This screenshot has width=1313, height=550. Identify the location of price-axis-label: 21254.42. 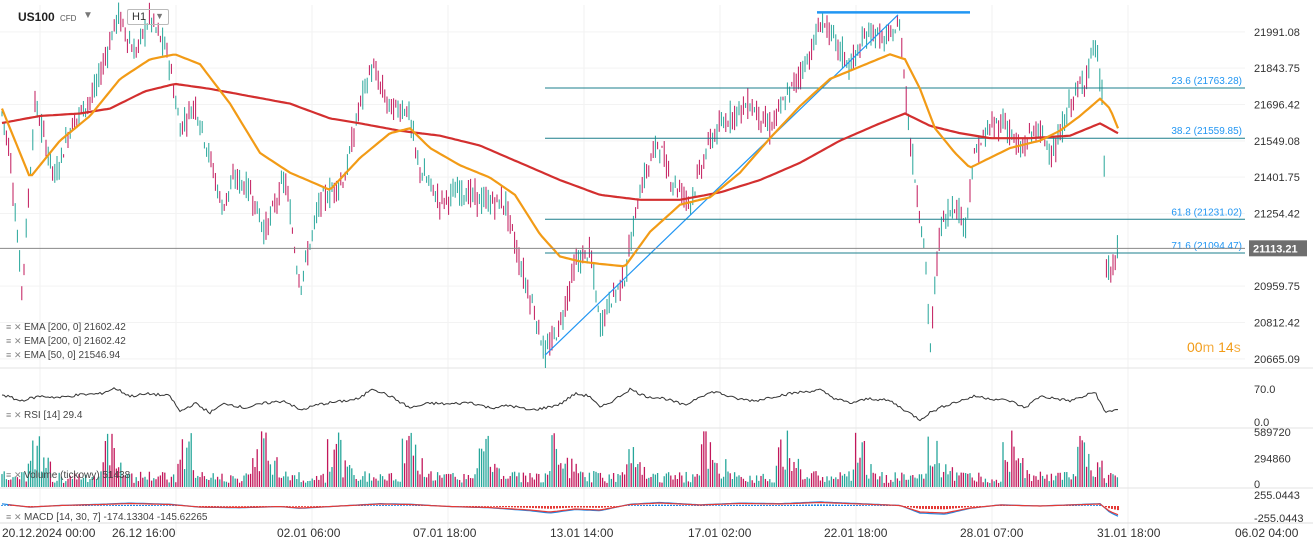
(1277, 214).